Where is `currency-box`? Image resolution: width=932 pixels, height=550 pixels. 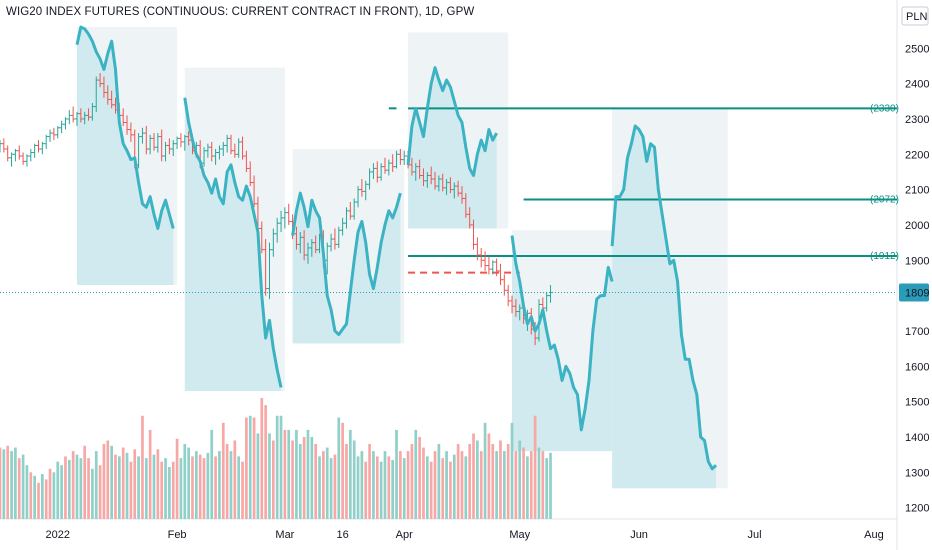 currency-box is located at coordinates (915, 16).